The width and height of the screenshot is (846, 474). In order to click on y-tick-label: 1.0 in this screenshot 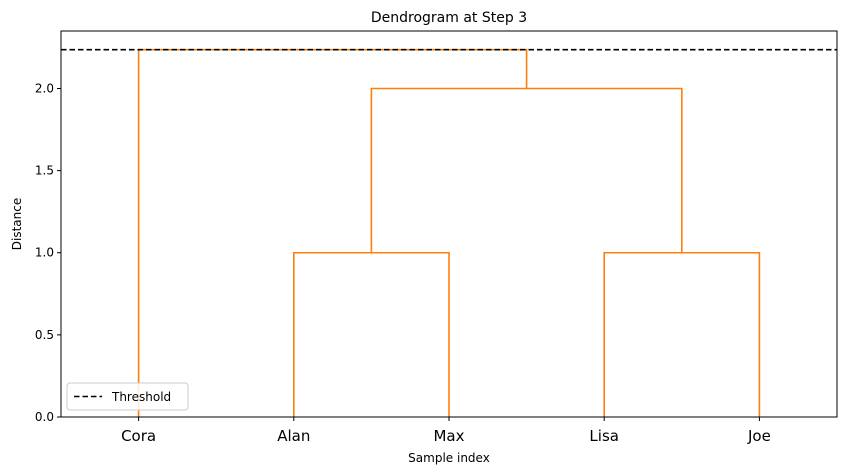, I will do `click(44, 253)`.